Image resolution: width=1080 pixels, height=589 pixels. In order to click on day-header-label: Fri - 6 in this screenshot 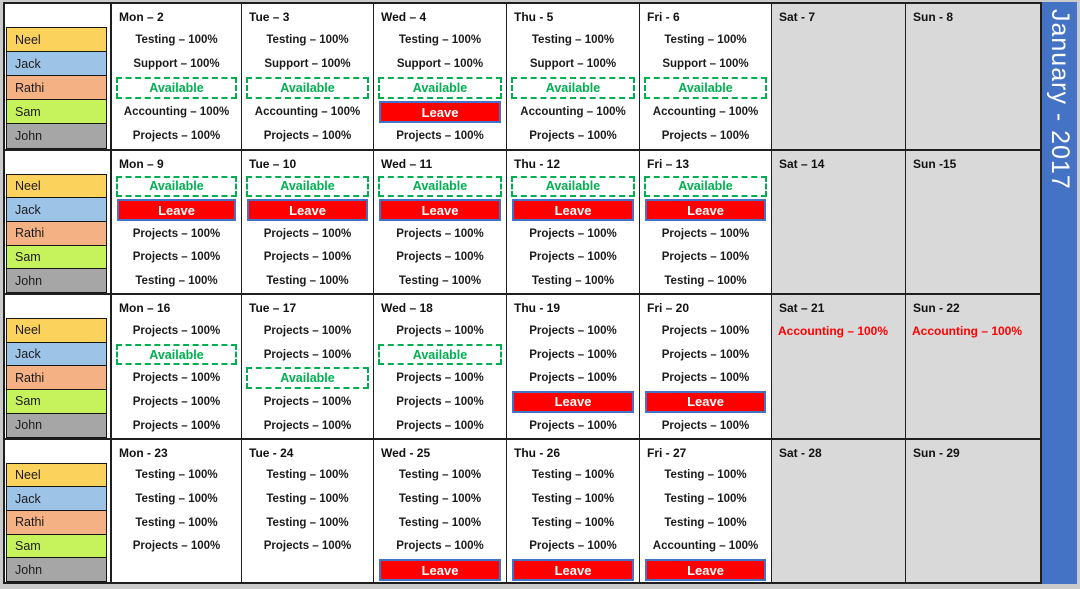, I will do `click(663, 17)`.